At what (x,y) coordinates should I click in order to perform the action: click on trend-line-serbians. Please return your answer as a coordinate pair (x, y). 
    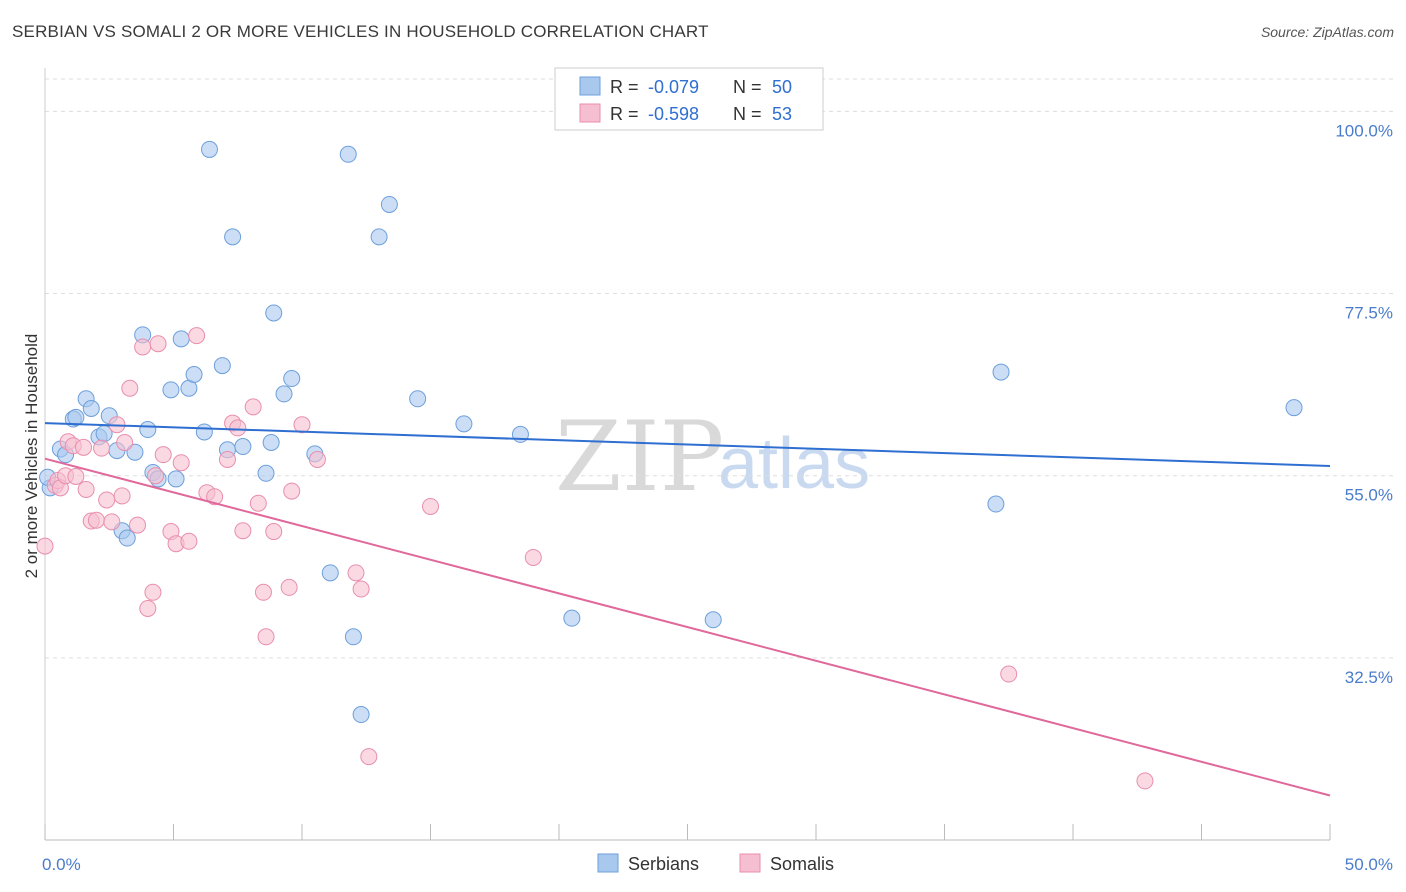
    Looking at the image, I should click on (687, 444).